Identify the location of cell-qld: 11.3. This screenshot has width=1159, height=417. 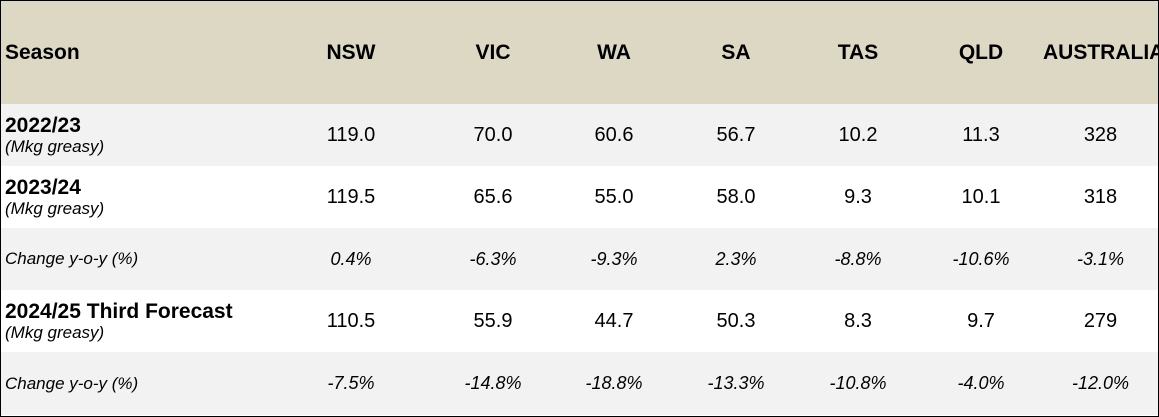
(981, 134).